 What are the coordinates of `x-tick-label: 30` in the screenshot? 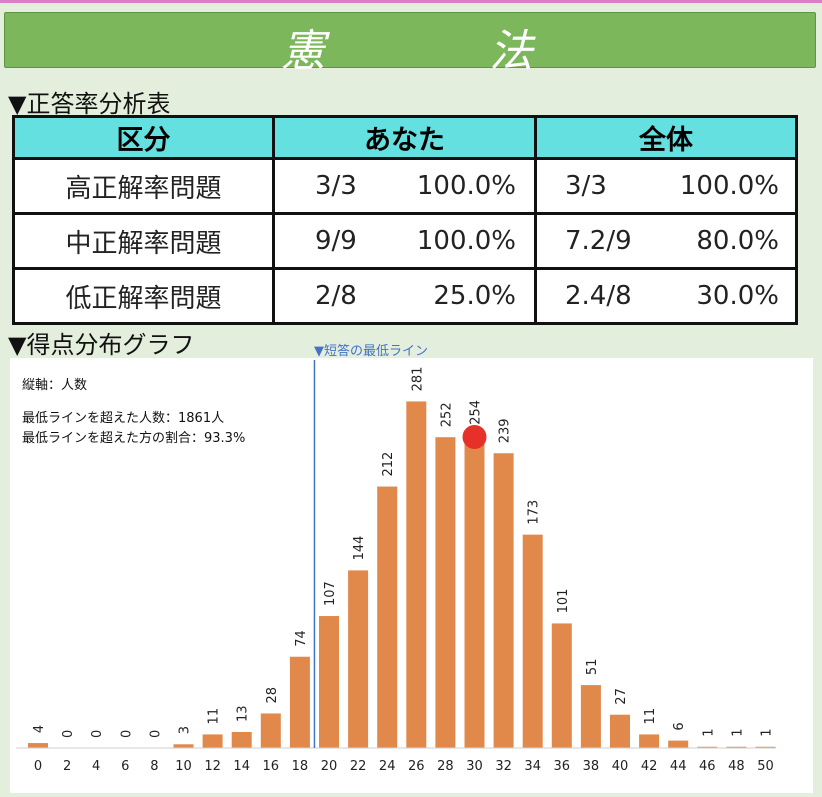 It's located at (474, 766).